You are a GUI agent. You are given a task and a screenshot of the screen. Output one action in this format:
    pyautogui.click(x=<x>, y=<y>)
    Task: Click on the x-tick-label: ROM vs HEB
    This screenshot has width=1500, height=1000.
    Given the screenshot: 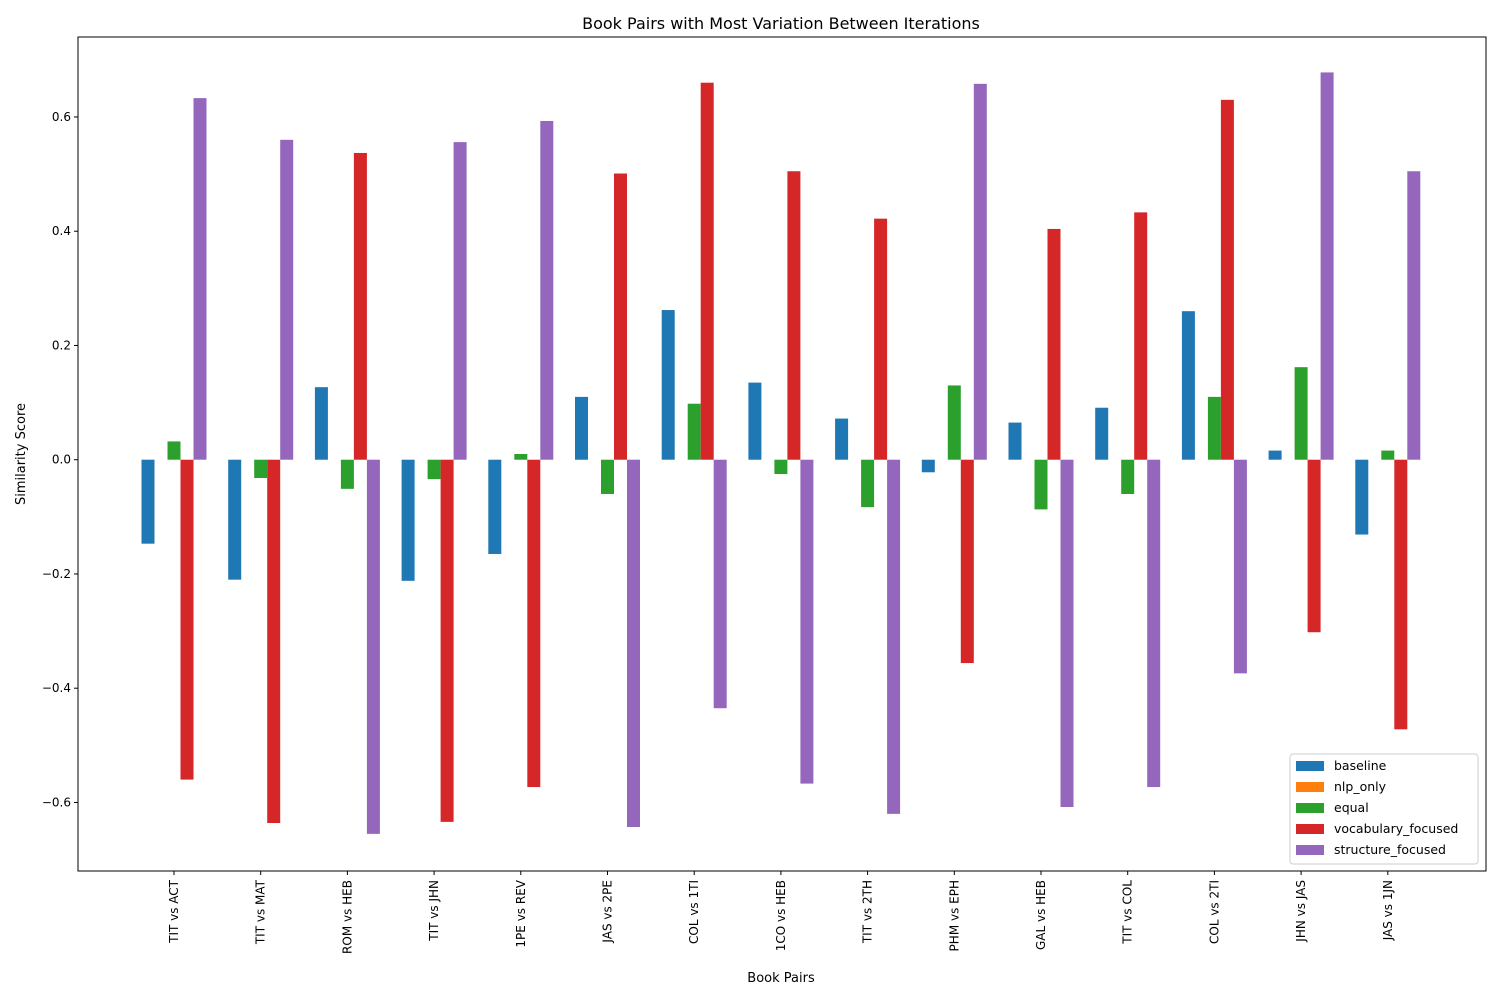 What is the action you would take?
    pyautogui.click(x=347, y=917)
    